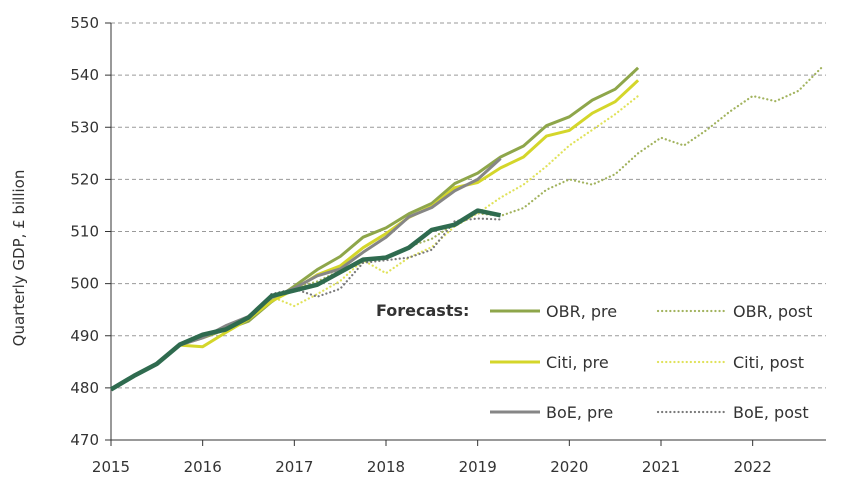 The height and width of the screenshot is (495, 848). What do you see at coordinates (84, 232) in the screenshot?
I see `y-tick-label: 510` at bounding box center [84, 232].